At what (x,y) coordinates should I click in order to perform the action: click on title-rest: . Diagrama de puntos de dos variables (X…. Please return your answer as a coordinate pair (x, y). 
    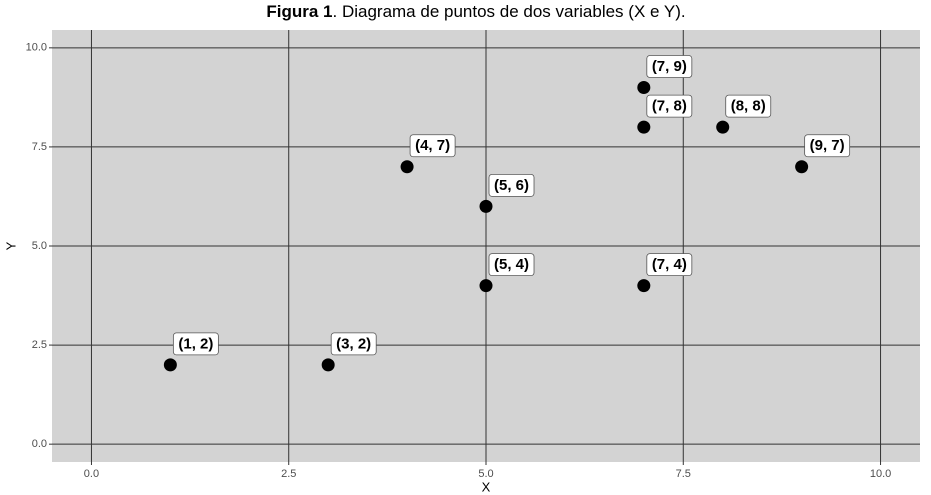
    Looking at the image, I should click on (509, 11).